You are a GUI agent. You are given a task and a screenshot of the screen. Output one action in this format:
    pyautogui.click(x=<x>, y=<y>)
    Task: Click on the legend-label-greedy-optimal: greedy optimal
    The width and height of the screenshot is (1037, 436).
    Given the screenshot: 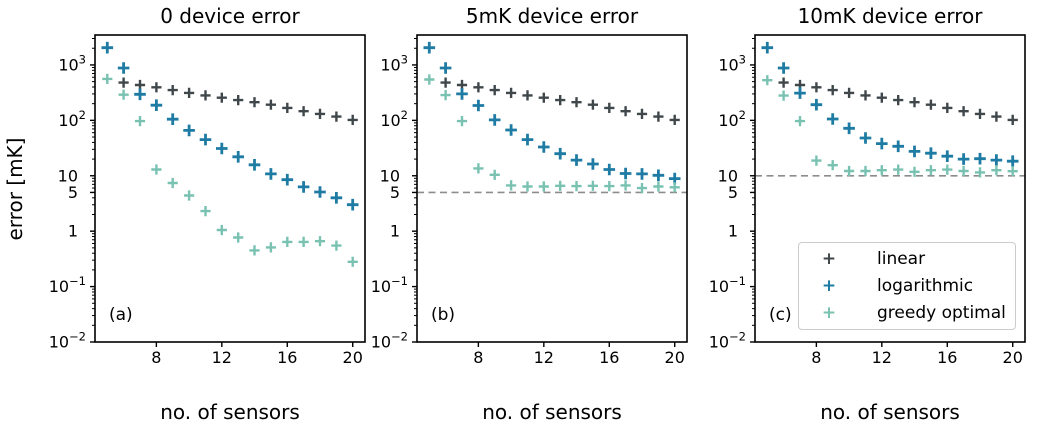 What is the action you would take?
    pyautogui.click(x=941, y=313)
    